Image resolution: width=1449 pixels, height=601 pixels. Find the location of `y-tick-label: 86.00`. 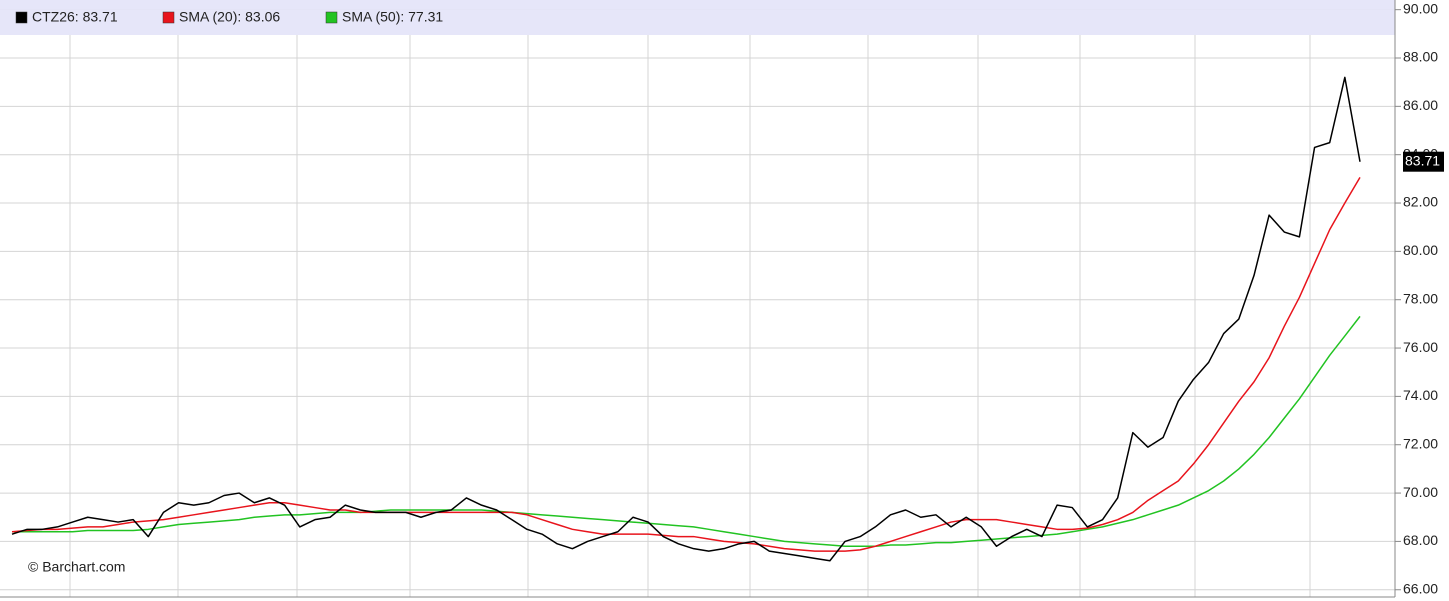

y-tick-label: 86.00 is located at coordinates (1420, 105).